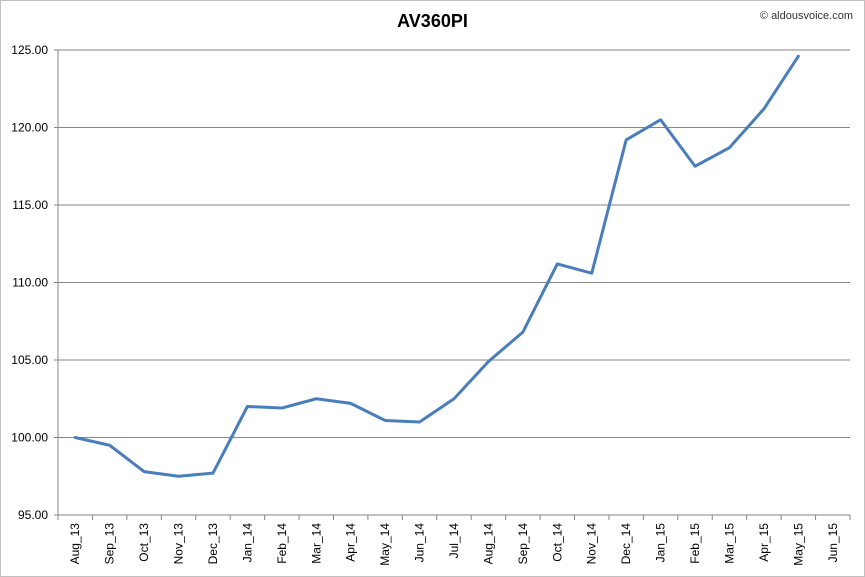  I want to click on x-tick-label: Sep_14, so click(523, 544).